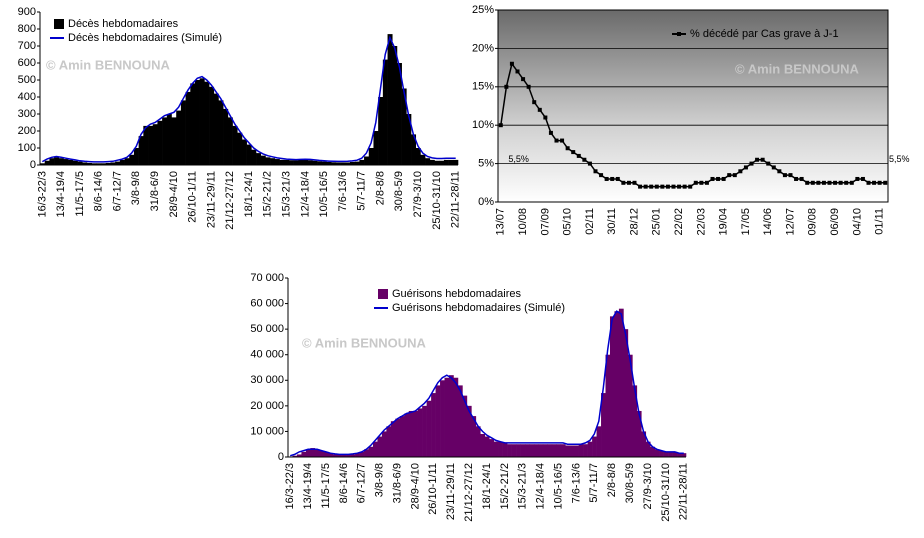  I want to click on y-tick-label: 5%, so click(486, 164).